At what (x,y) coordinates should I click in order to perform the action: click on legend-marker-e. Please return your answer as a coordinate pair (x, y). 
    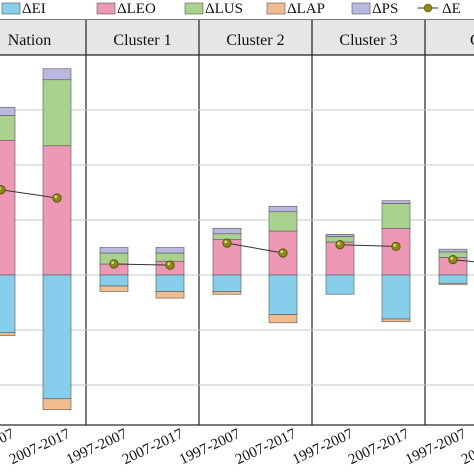
    Looking at the image, I should click on (428, 8).